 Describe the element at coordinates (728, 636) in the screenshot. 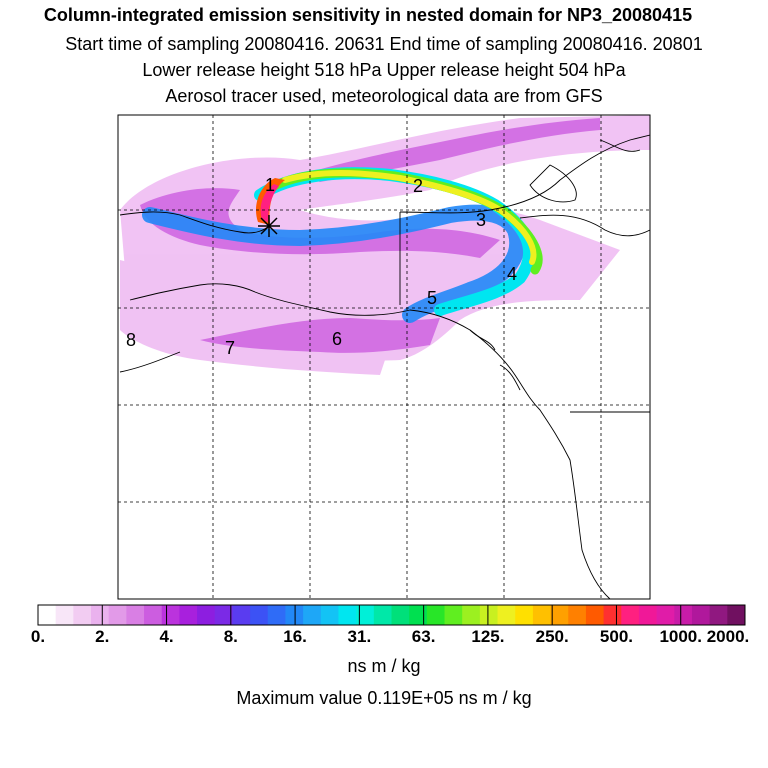

I see `colorbar-tick-label: 2000.` at that location.